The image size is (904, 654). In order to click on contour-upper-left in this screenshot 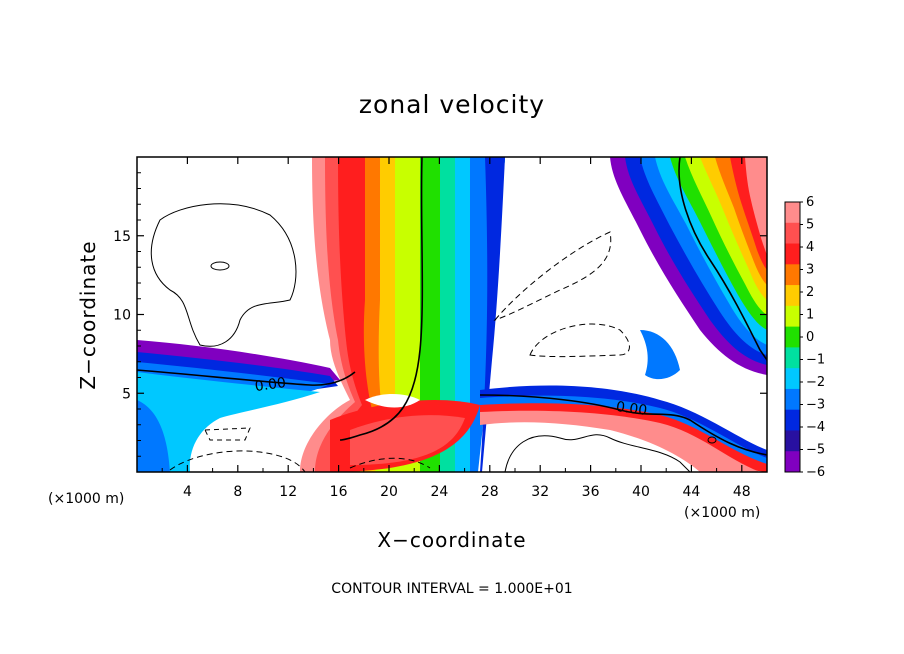, I will do `click(223, 275)`.